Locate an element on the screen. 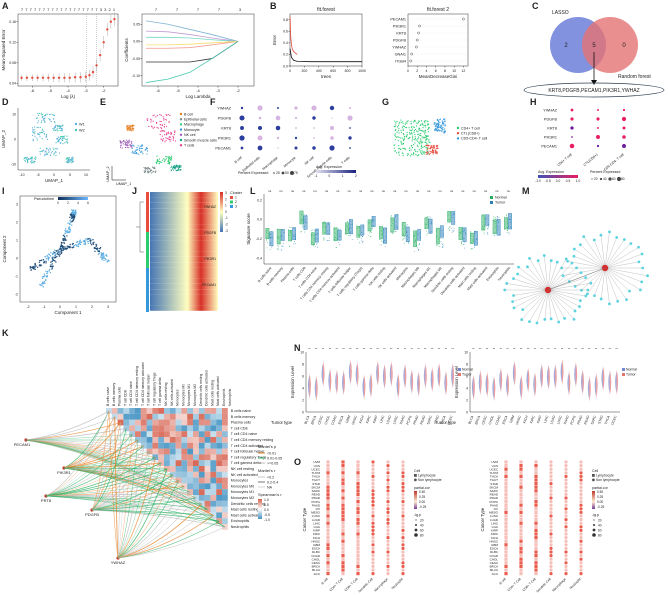  O1-row-label: BLCA is located at coordinates (316, 570).